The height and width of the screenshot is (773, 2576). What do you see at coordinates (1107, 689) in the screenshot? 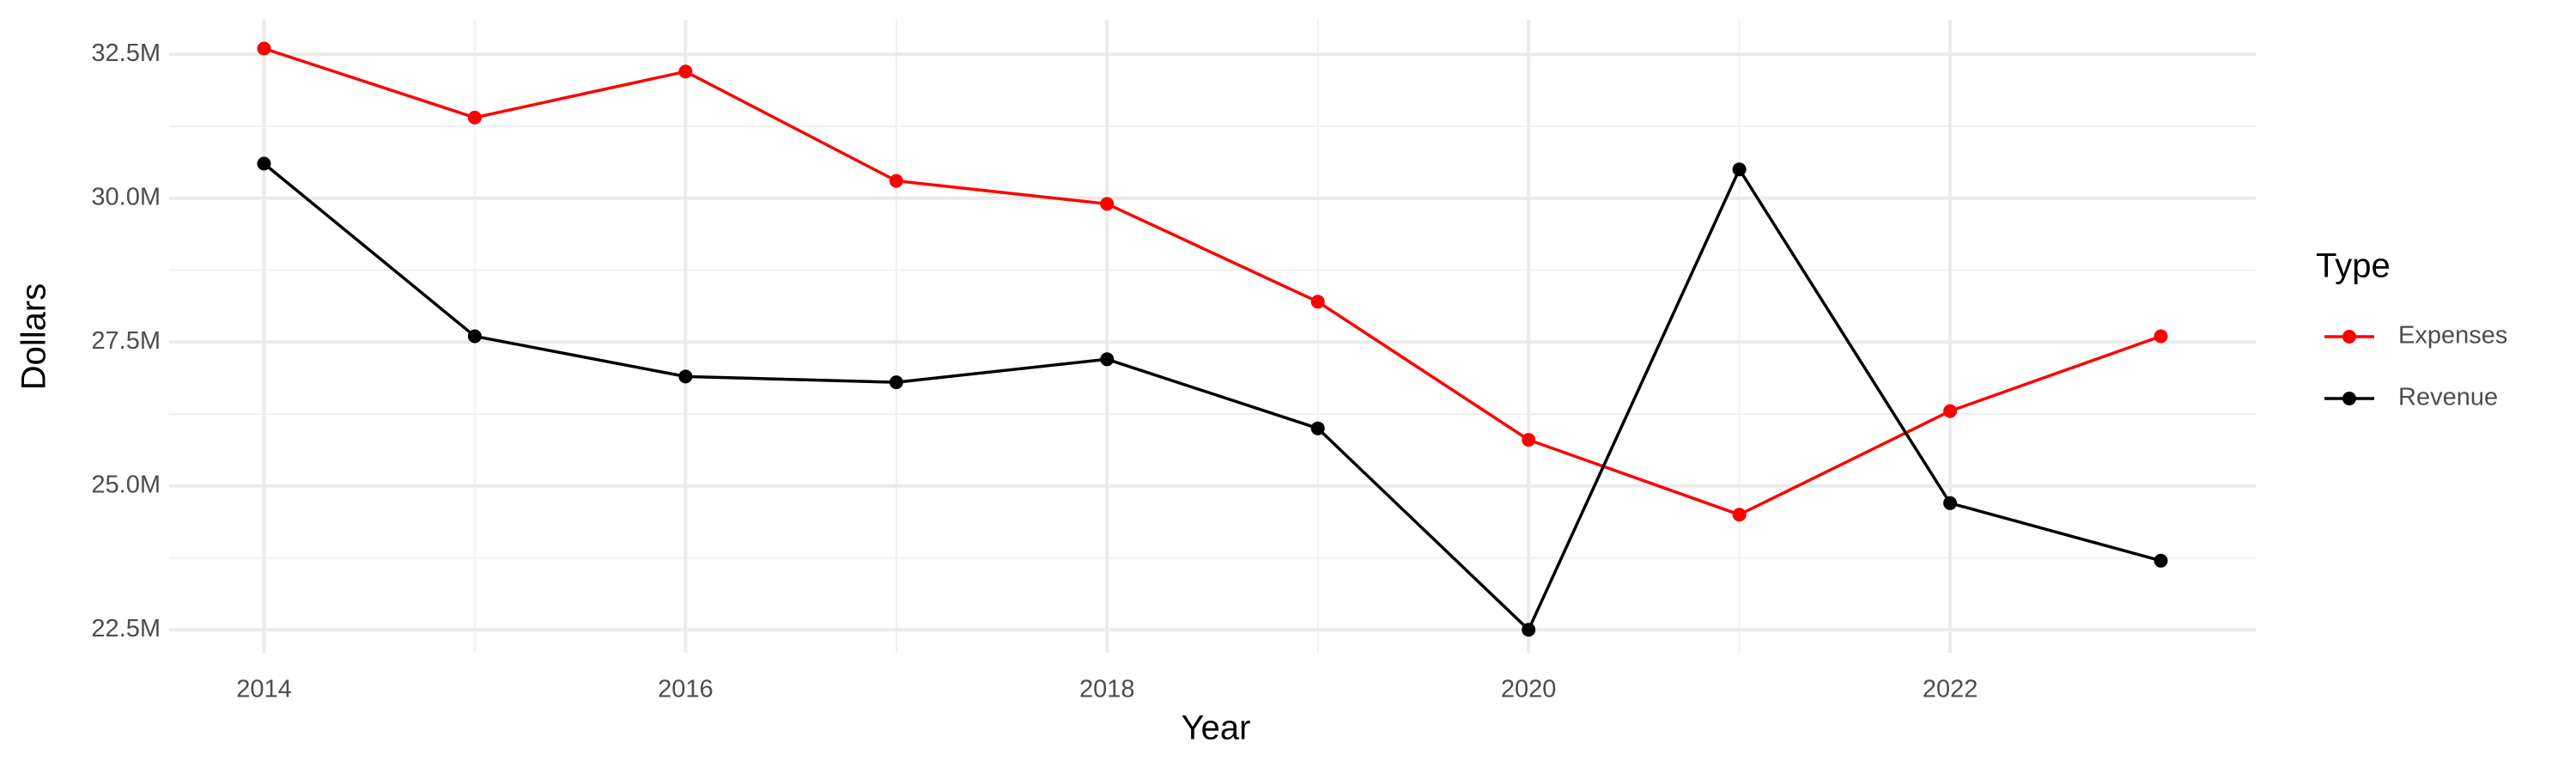
I see `x-tick-label: 2018` at bounding box center [1107, 689].